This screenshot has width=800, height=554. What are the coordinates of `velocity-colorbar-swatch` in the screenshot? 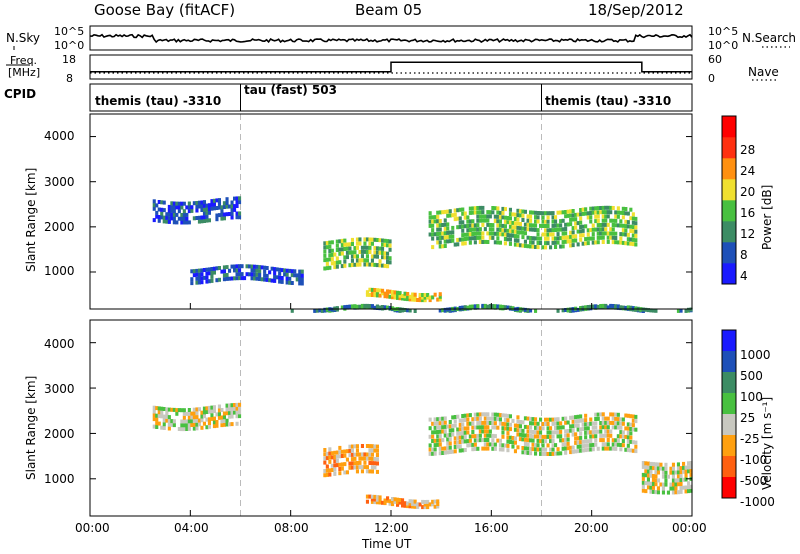 It's located at (729, 488).